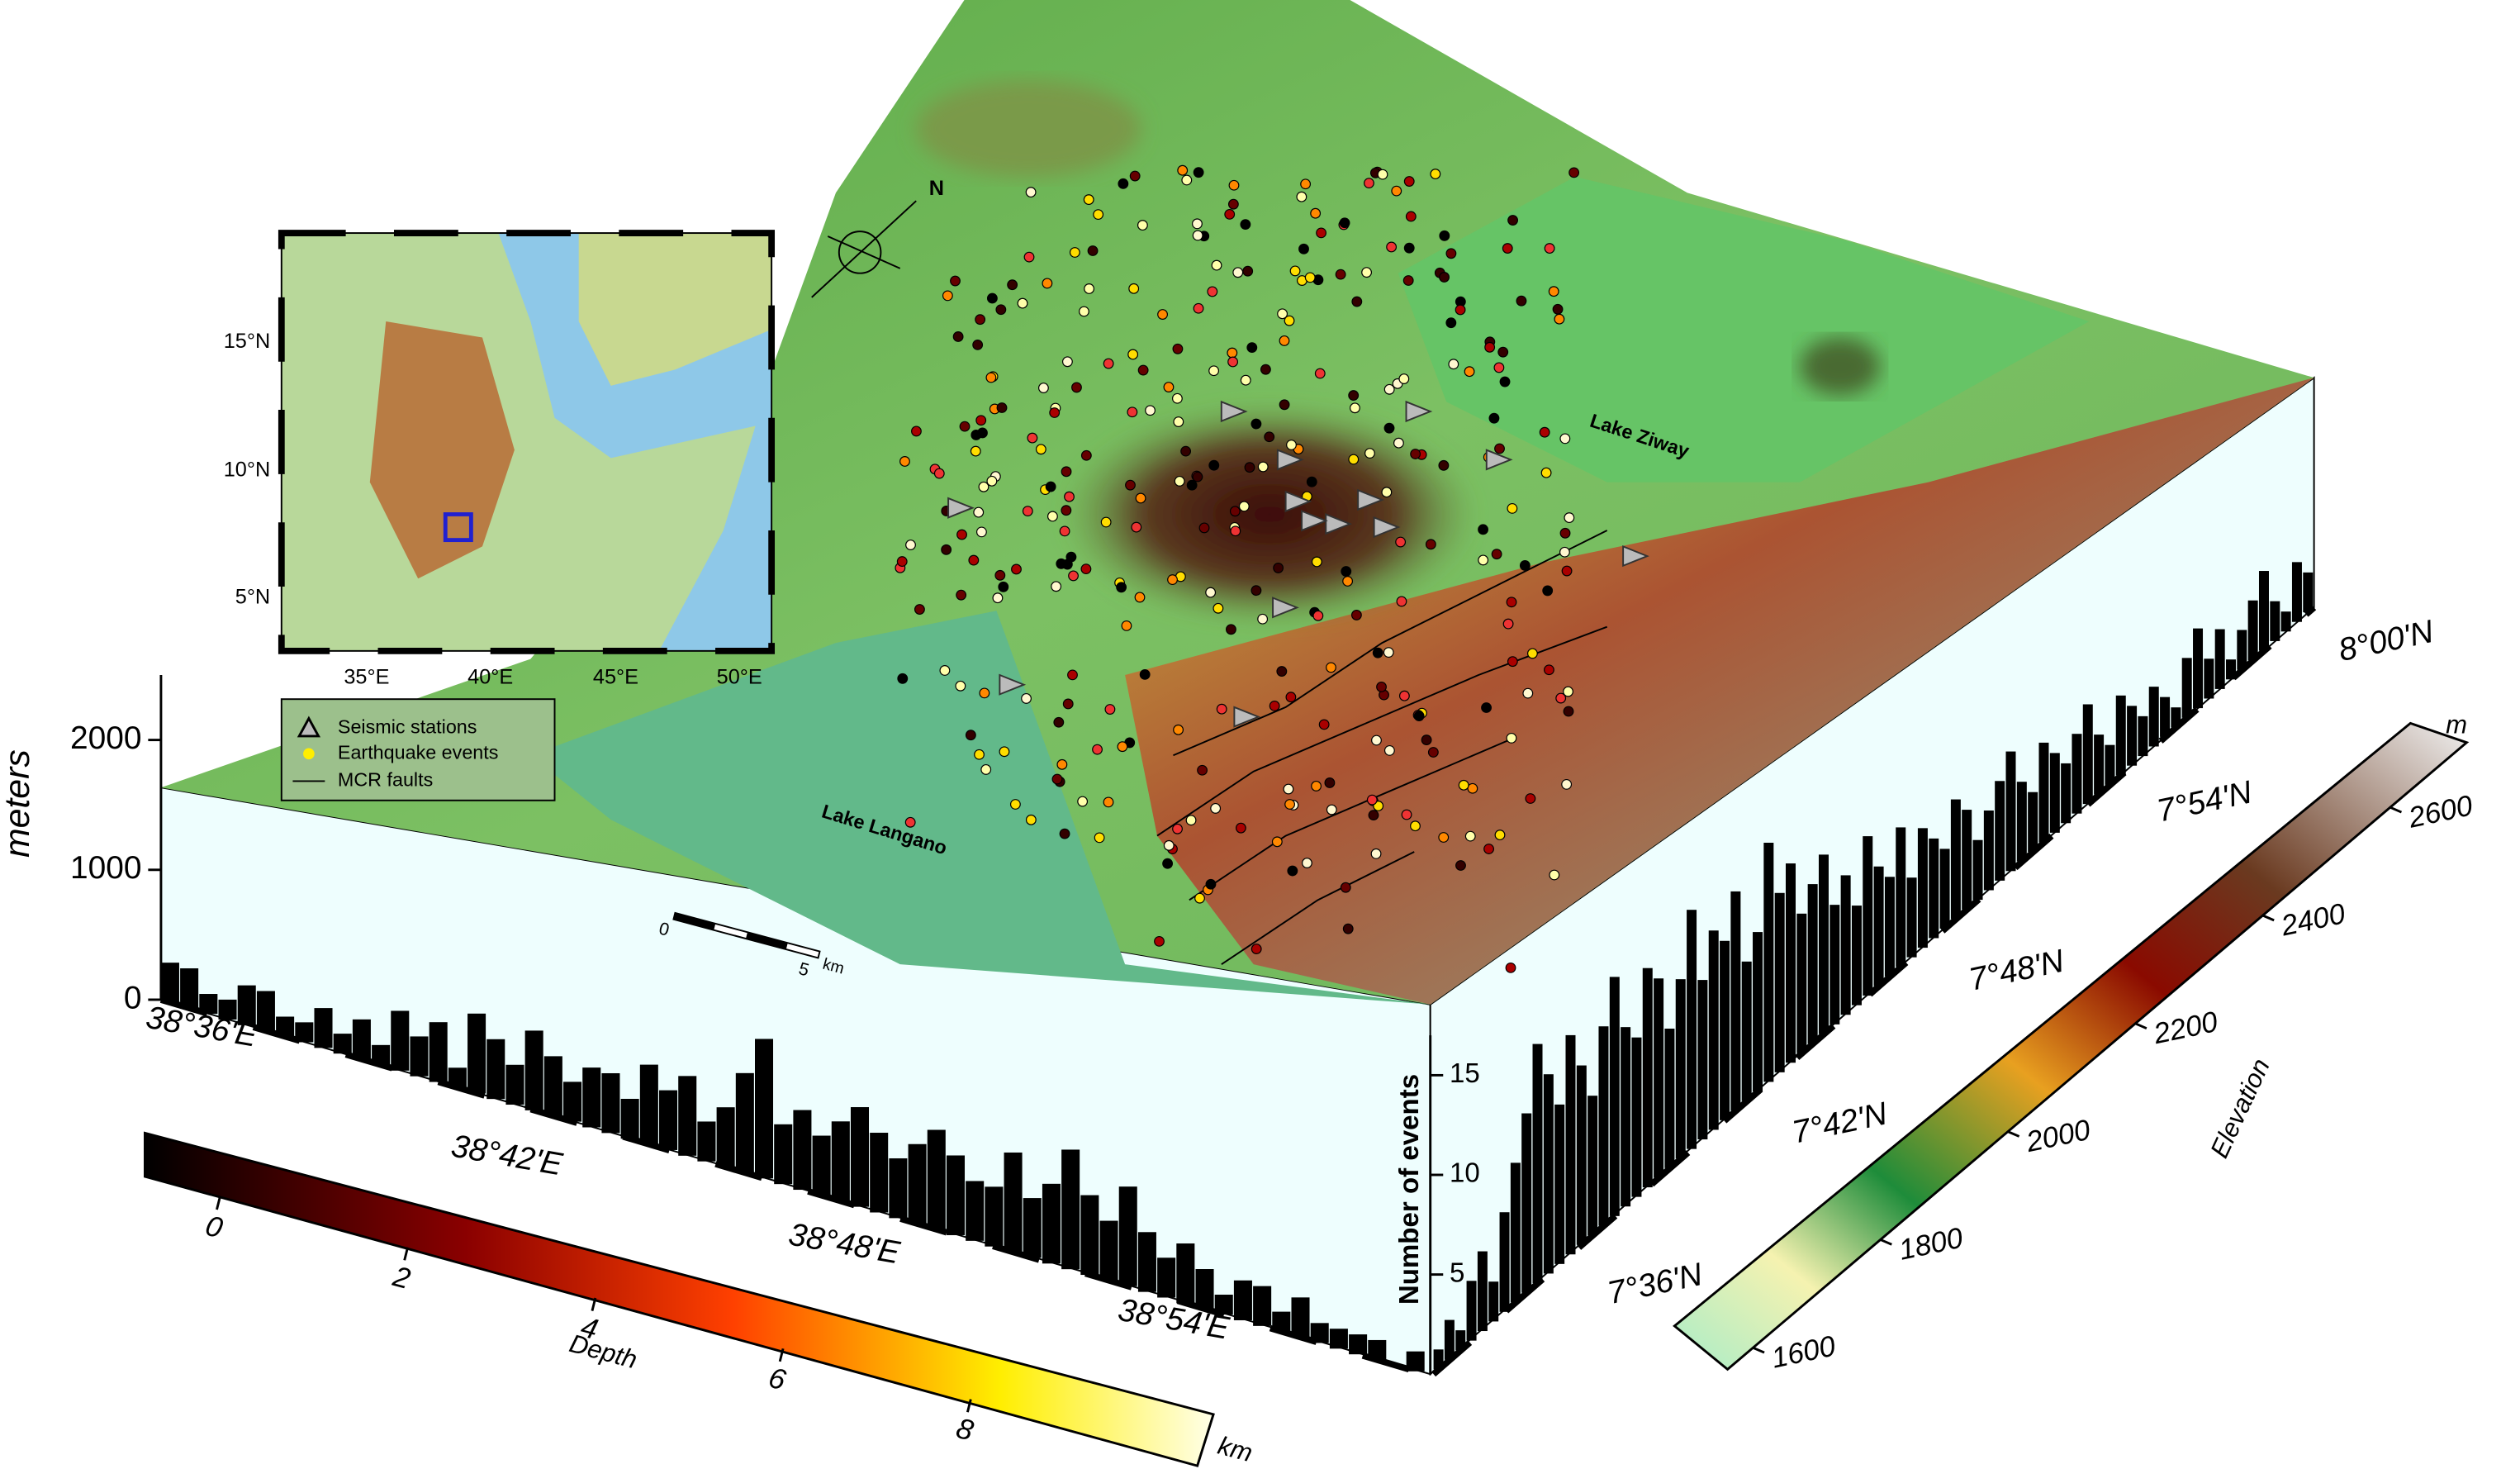  Describe the element at coordinates (1457, 1272) in the screenshot. I see `y-tick-label: 5` at that location.